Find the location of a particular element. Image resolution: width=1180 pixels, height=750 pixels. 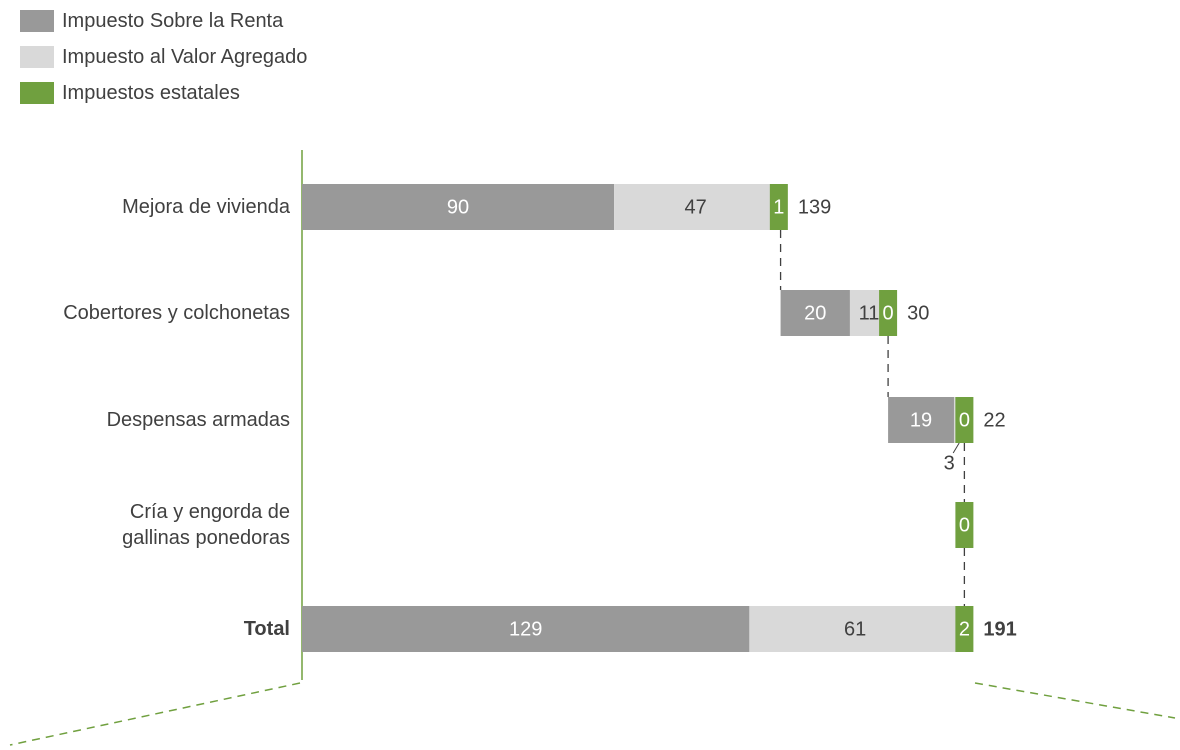

leader-line is located at coordinates (956, 448).